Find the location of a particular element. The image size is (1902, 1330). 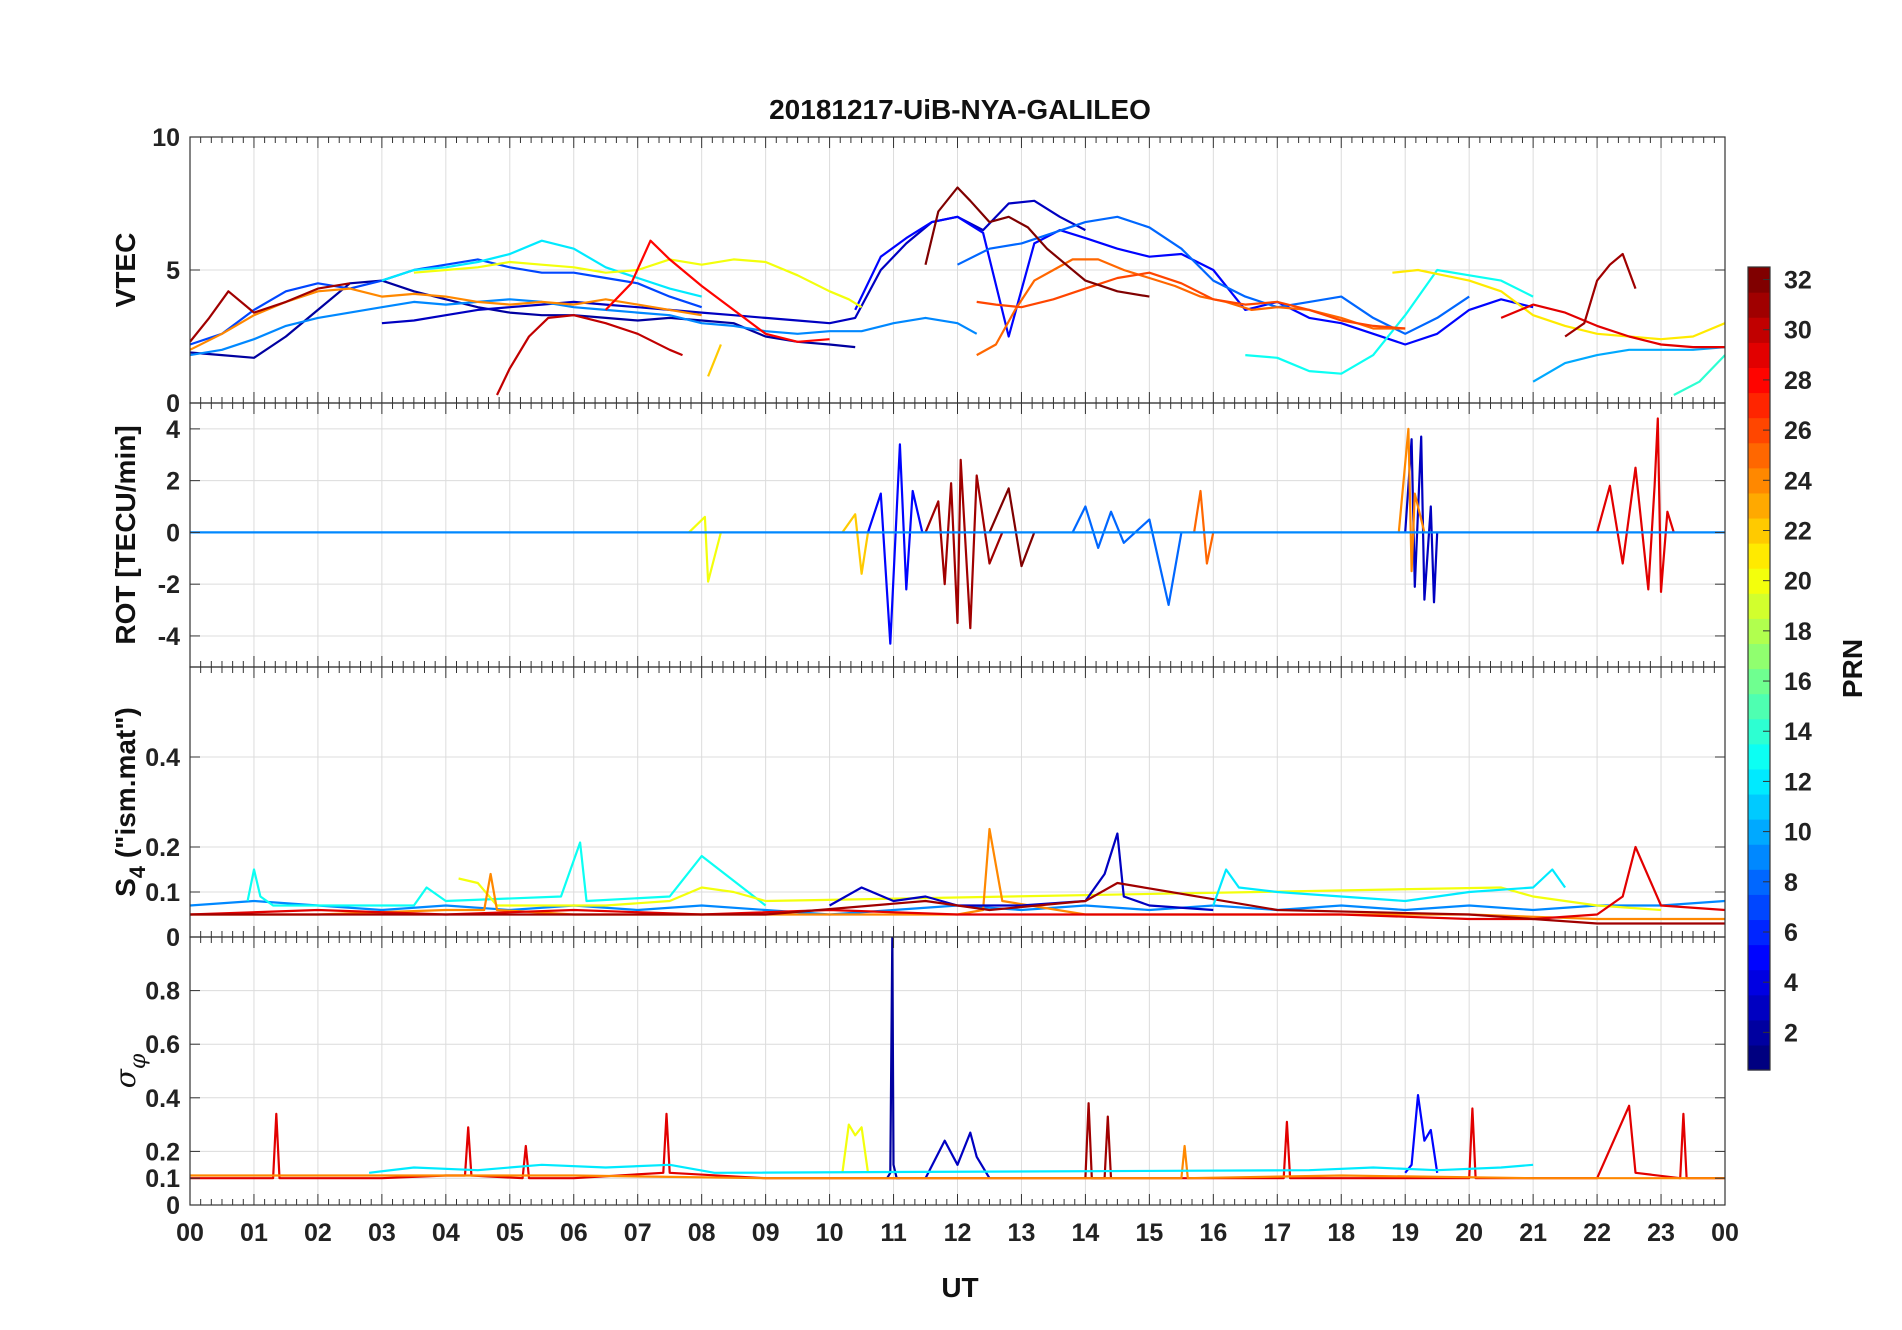

x-tick-label: 01 is located at coordinates (254, 1233).